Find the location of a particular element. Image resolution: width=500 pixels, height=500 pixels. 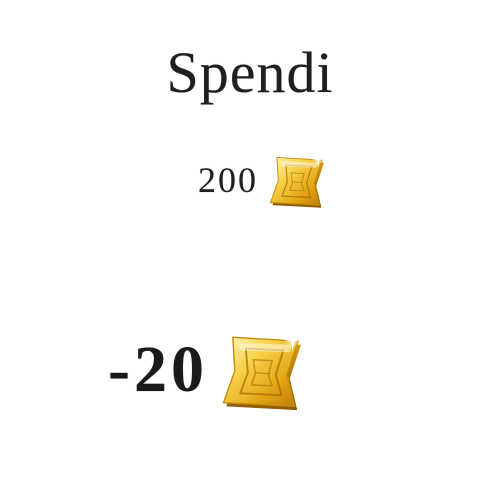

cost-amount: -20 is located at coordinates (158, 369).